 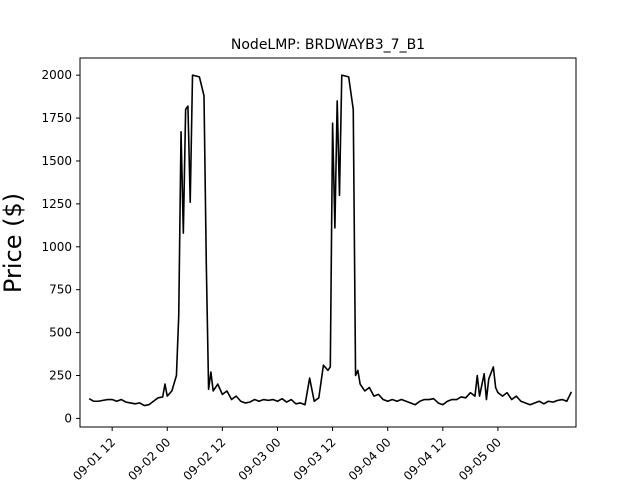 What do you see at coordinates (68, 418) in the screenshot?
I see `y-tick-label: 0` at bounding box center [68, 418].